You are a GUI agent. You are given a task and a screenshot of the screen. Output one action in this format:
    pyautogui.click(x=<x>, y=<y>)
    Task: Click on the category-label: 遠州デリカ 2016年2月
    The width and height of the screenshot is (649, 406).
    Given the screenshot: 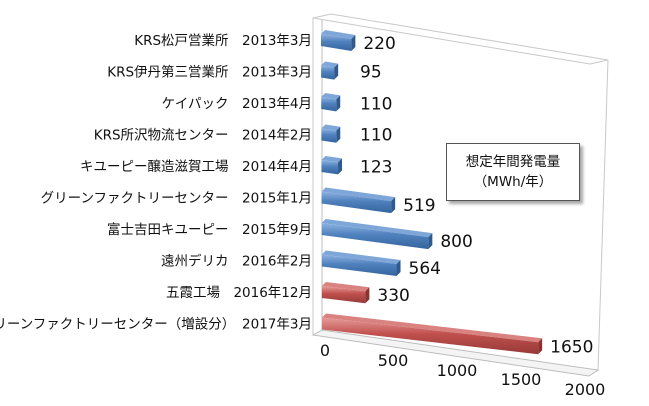 What is the action you would take?
    pyautogui.click(x=236, y=261)
    